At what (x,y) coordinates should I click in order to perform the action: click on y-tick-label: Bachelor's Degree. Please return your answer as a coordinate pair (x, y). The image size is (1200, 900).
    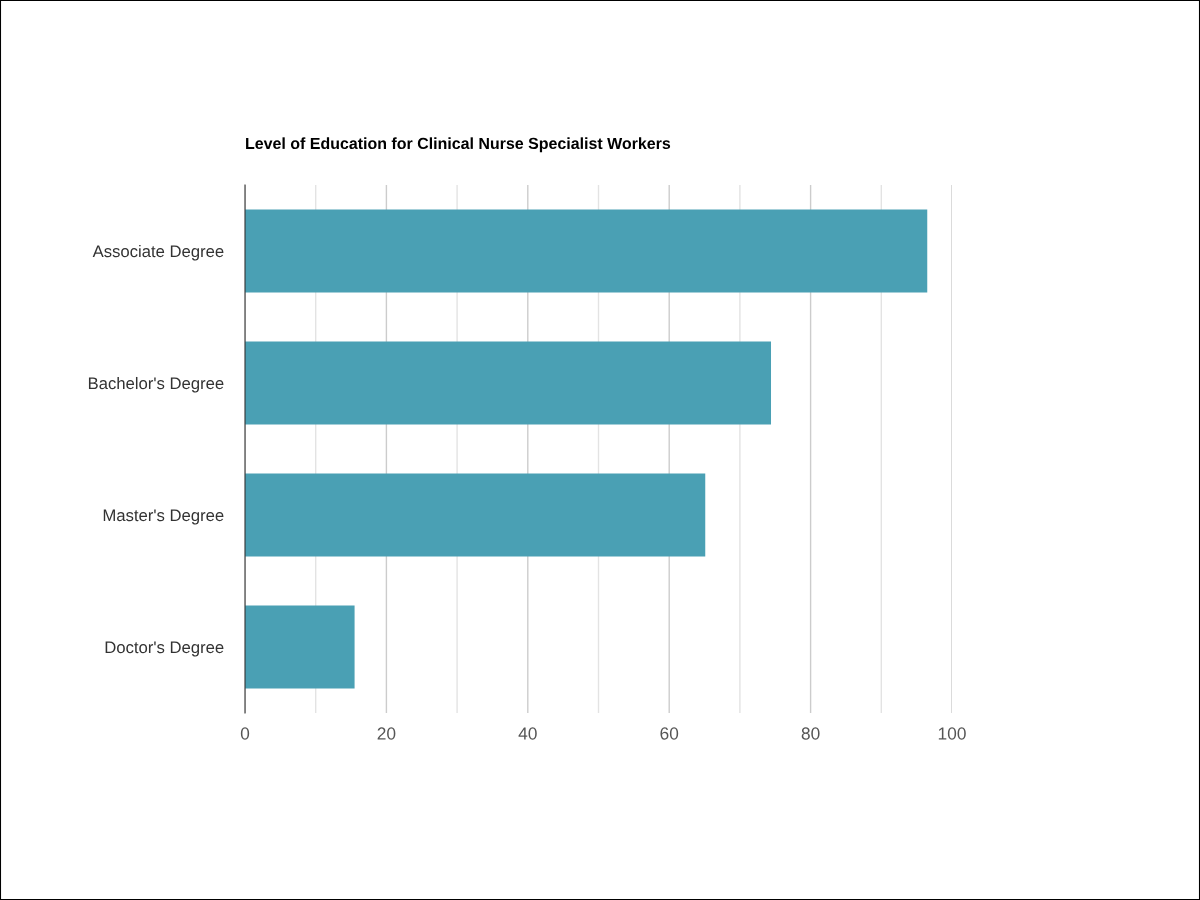
    Looking at the image, I should click on (156, 384).